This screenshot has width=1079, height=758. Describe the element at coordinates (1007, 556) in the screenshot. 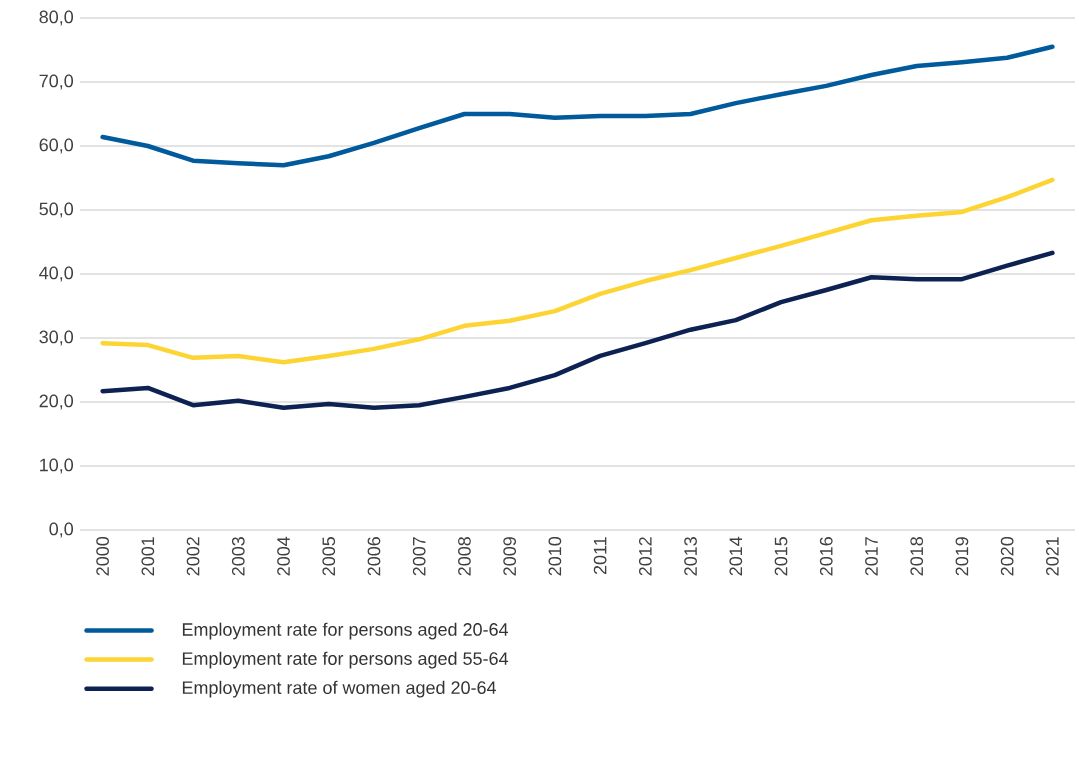

I see `x-tick-label: 2020` at that location.